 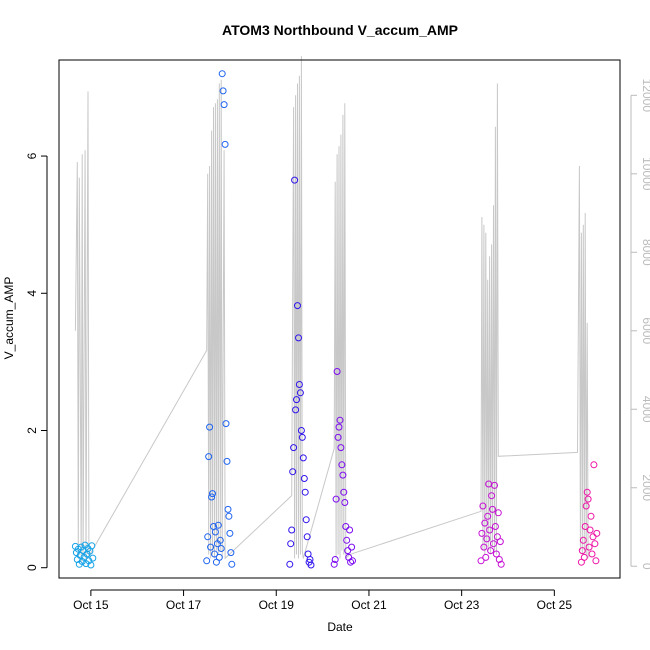 I want to click on bottom-tick-label: Oct 17, so click(x=184, y=605).